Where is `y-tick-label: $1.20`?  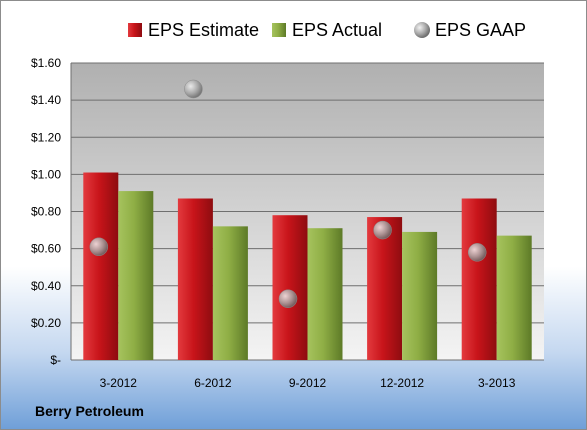
y-tick-label: $1.20 is located at coordinates (46, 137).